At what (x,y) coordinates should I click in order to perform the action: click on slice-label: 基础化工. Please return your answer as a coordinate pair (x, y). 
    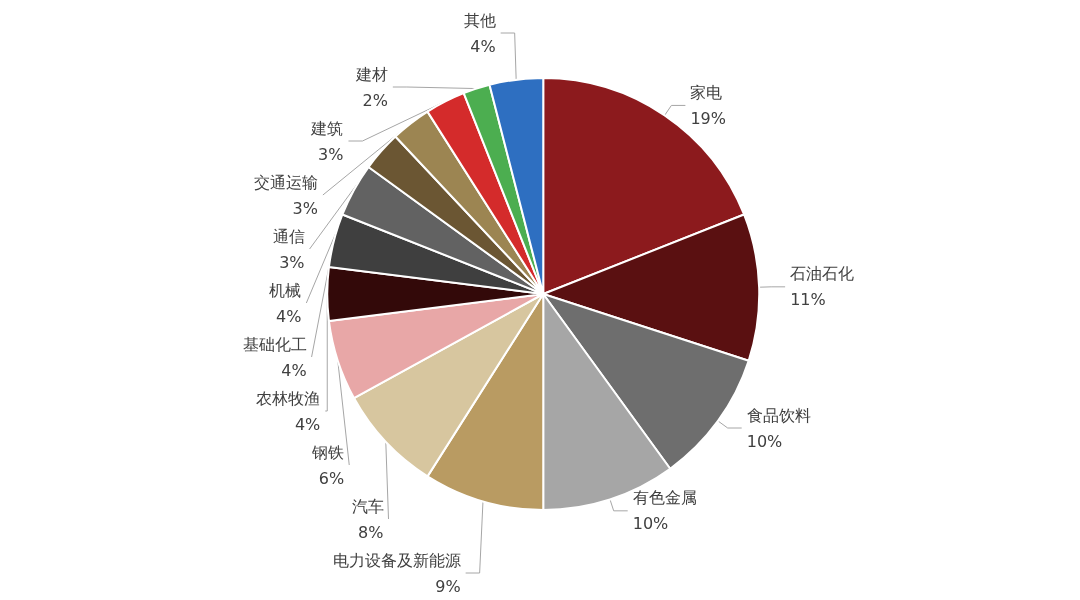
    Looking at the image, I should click on (274, 344).